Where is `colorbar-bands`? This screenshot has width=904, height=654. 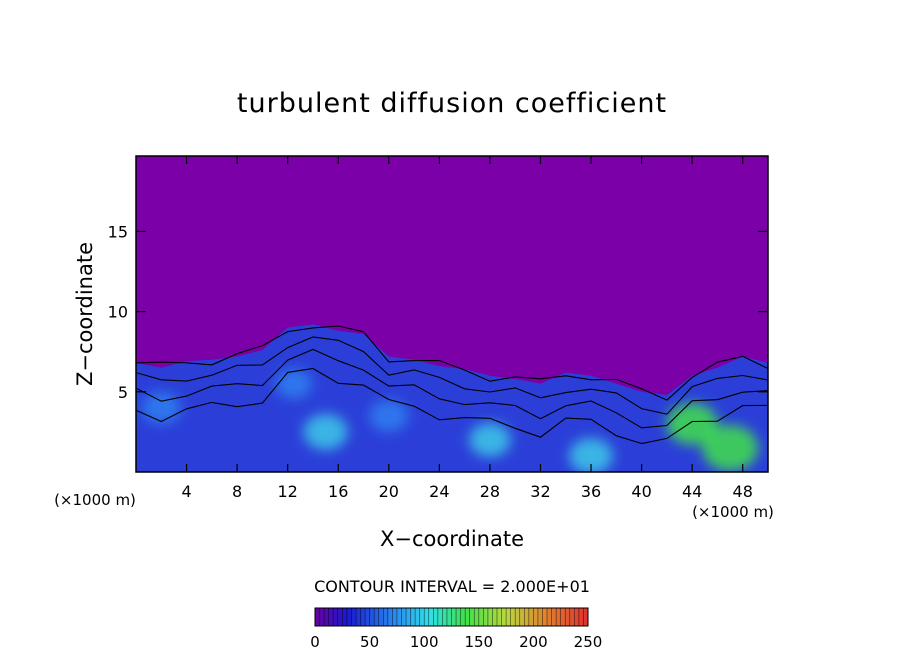
colorbar-bands is located at coordinates (451, 617).